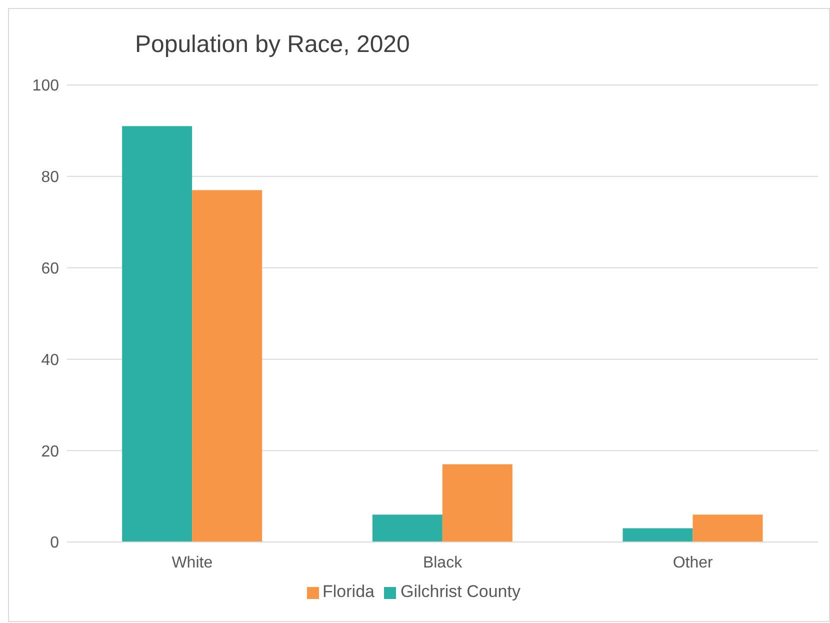 The height and width of the screenshot is (623, 830). I want to click on x-tick-label: Other, so click(693, 563).